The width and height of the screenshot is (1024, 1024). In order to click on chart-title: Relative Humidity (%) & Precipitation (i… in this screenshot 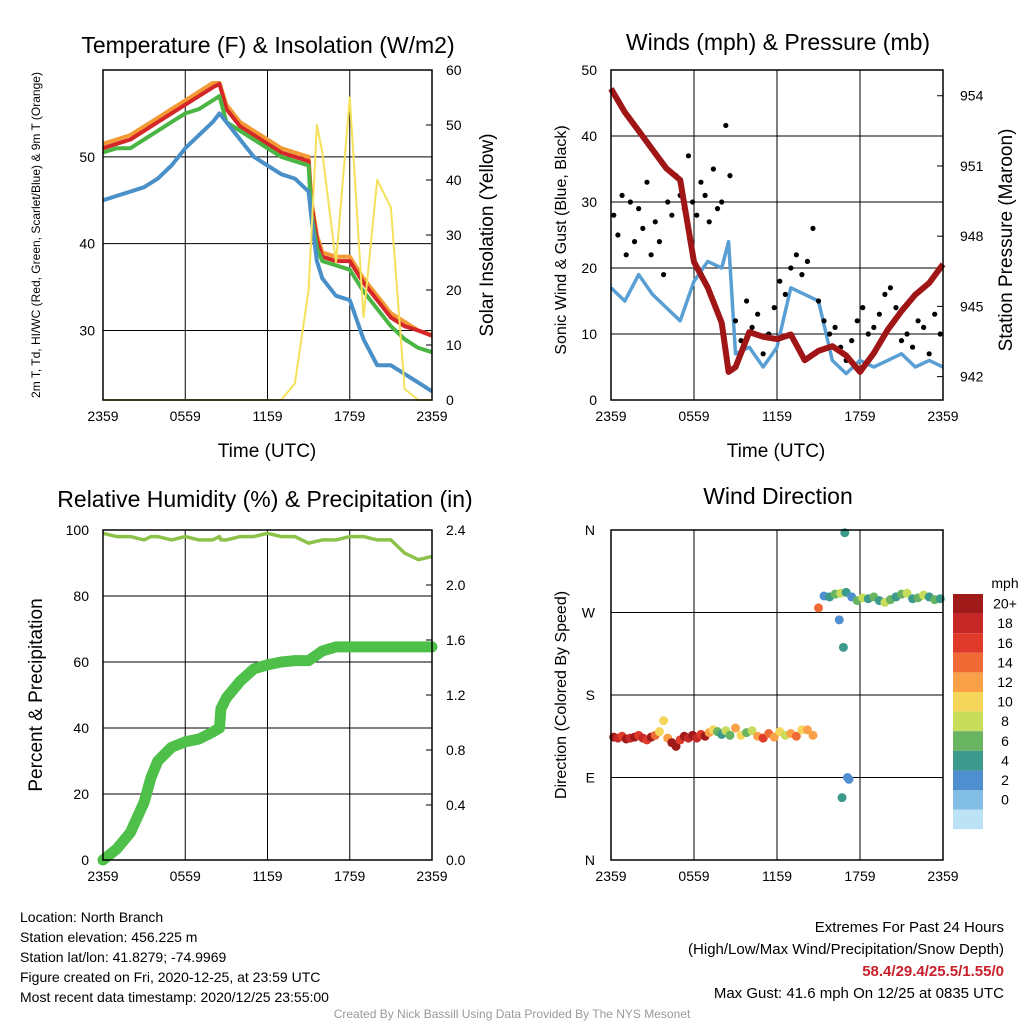, I will do `click(264, 499)`.